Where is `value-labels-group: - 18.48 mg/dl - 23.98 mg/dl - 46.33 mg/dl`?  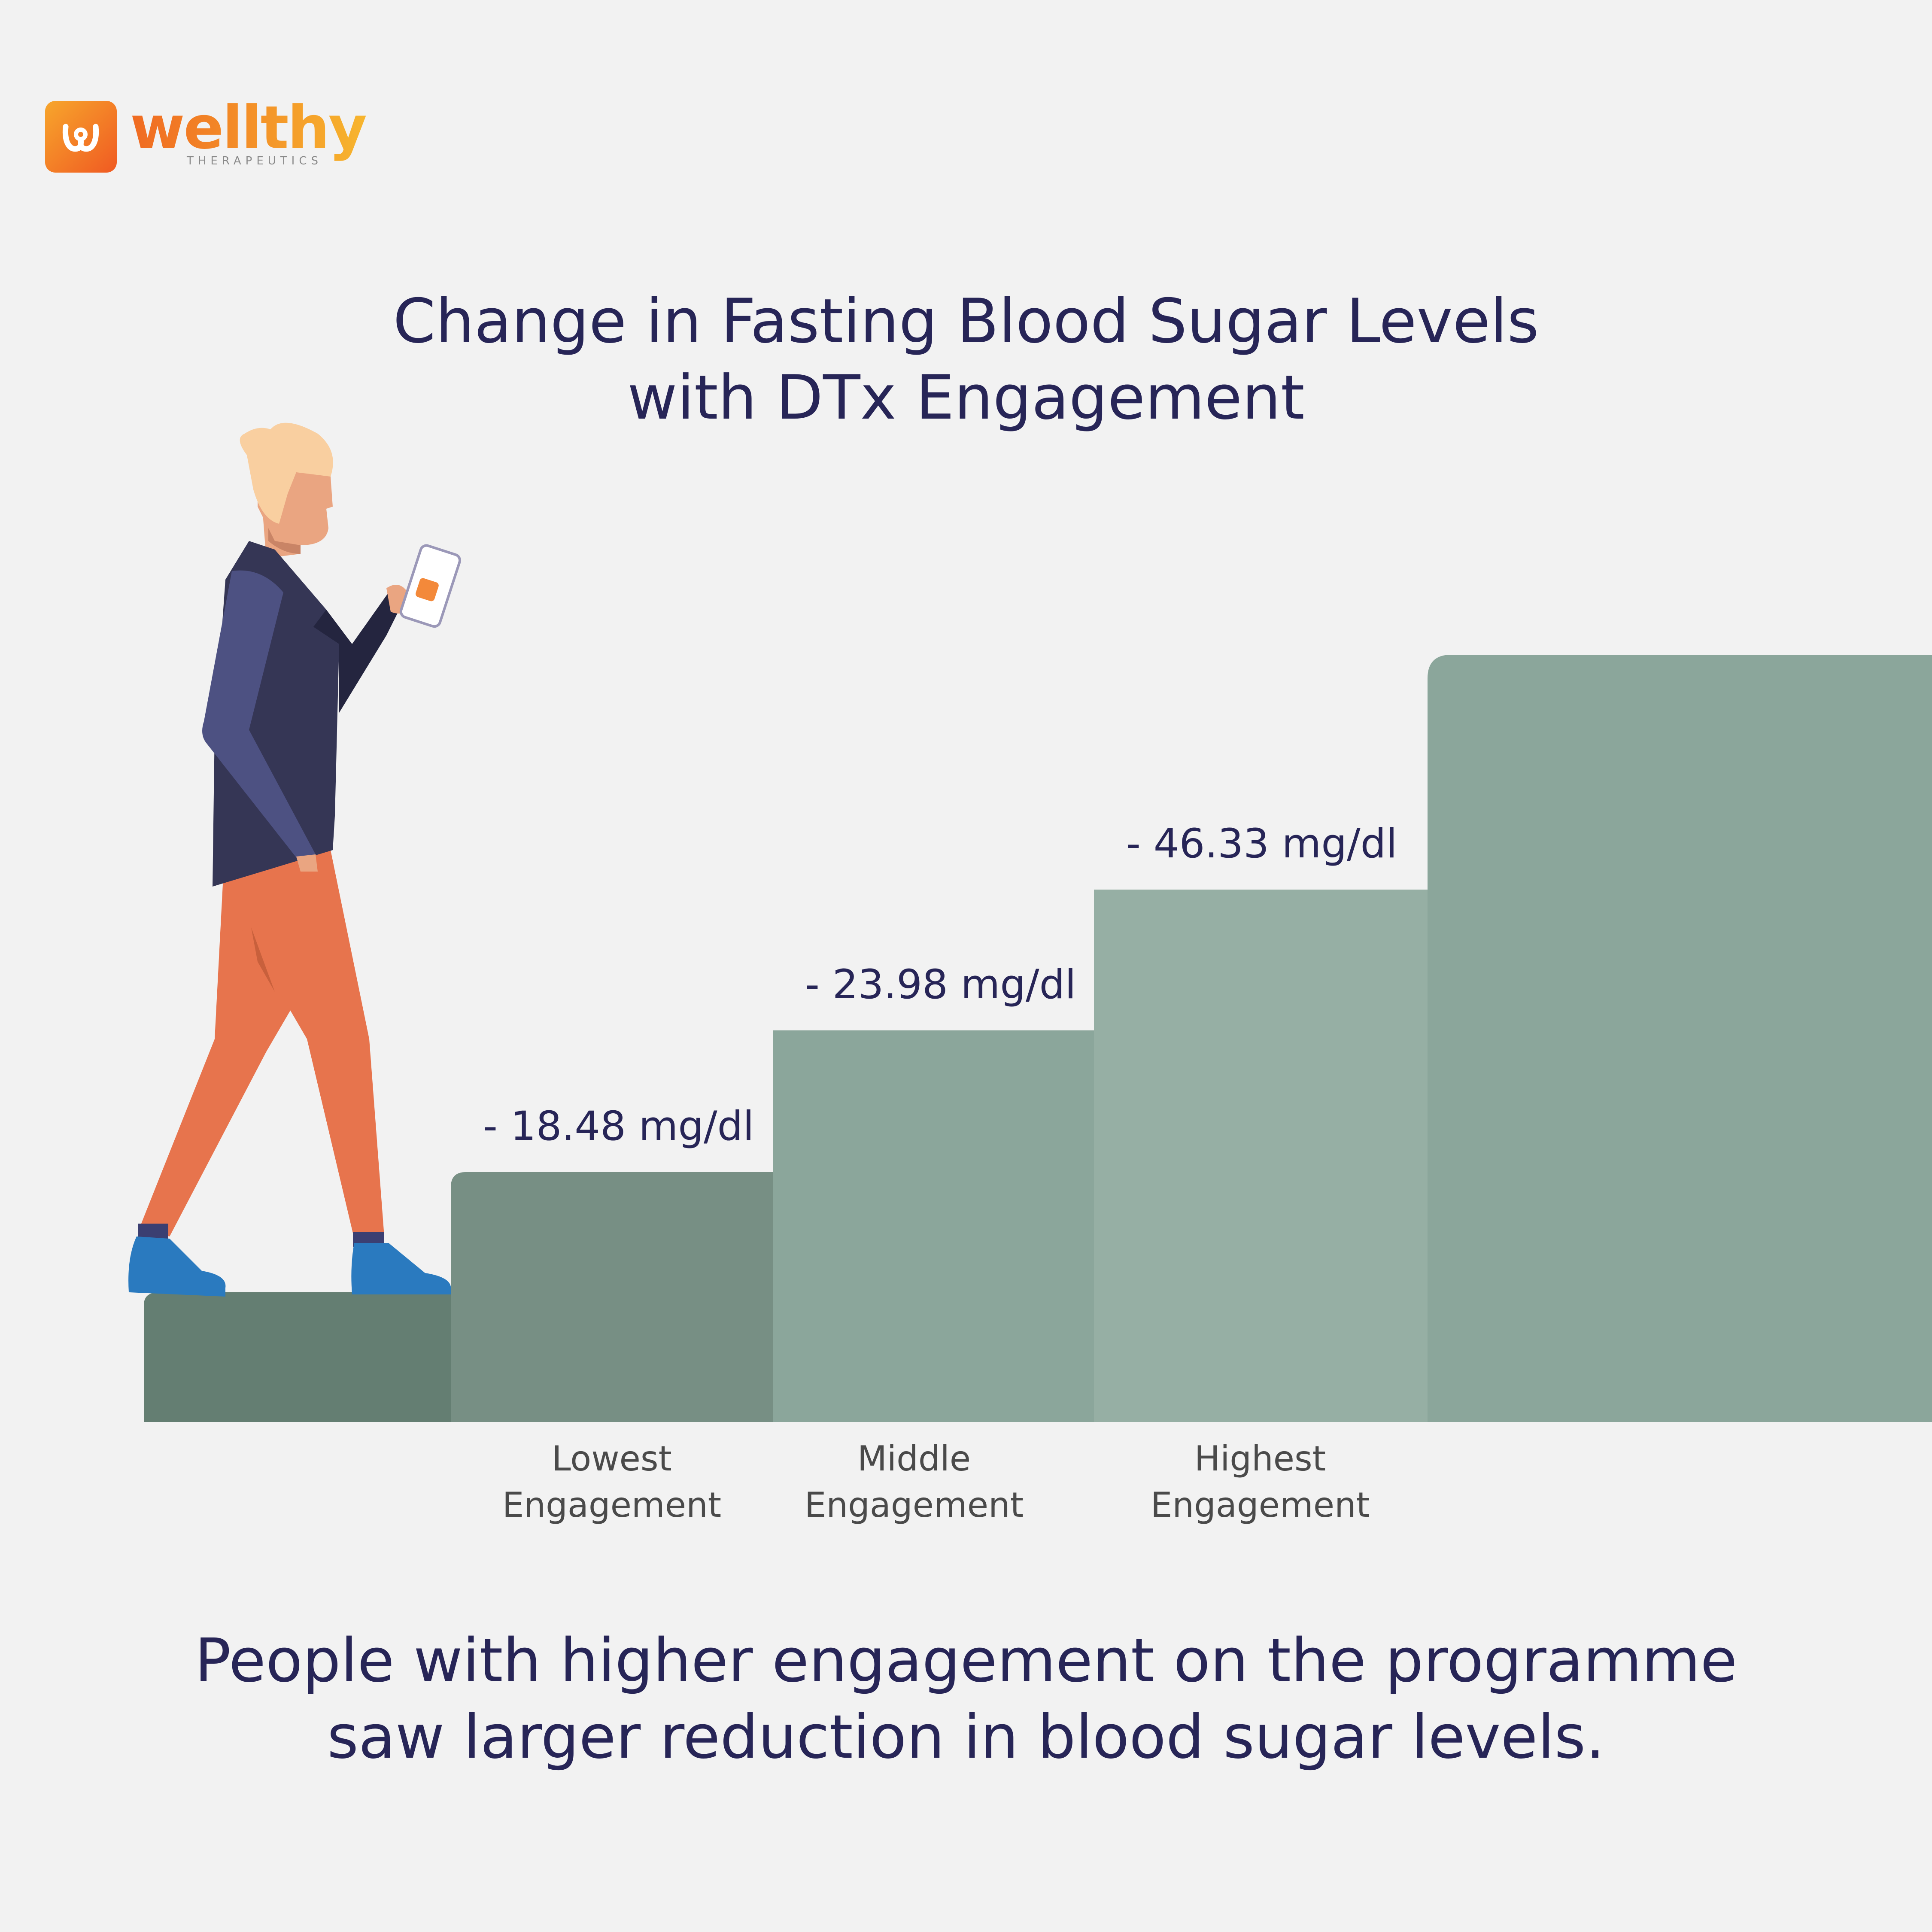
value-labels-group: - 18.48 mg/dl - 23.98 mg/dl - 46.33 mg/dl is located at coordinates (940, 985).